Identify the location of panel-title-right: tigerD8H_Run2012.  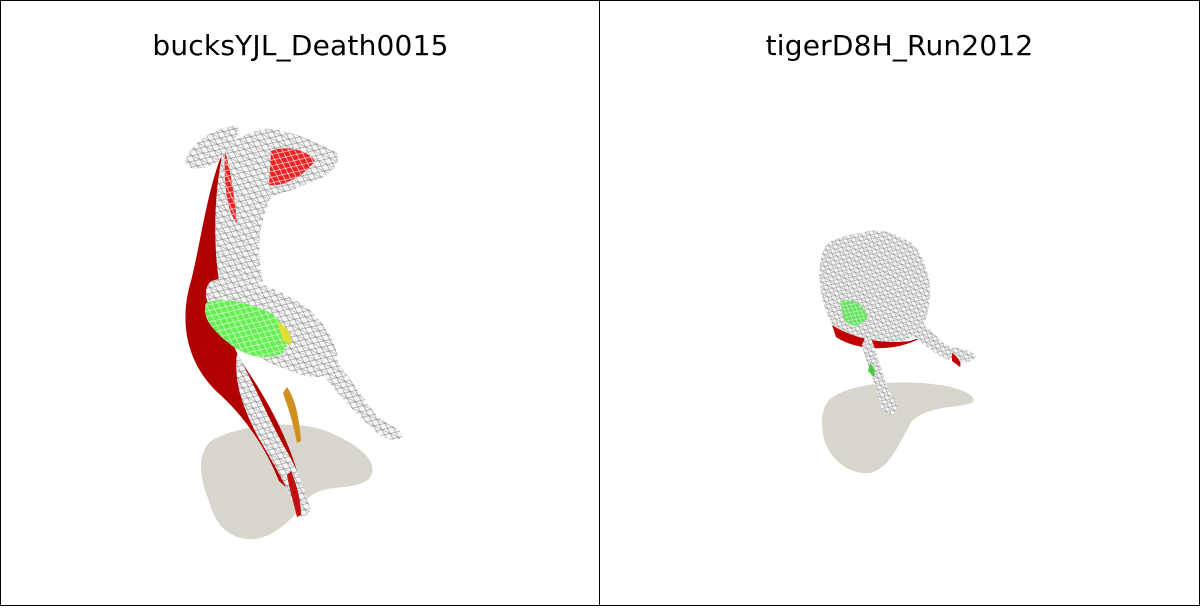
(899, 45).